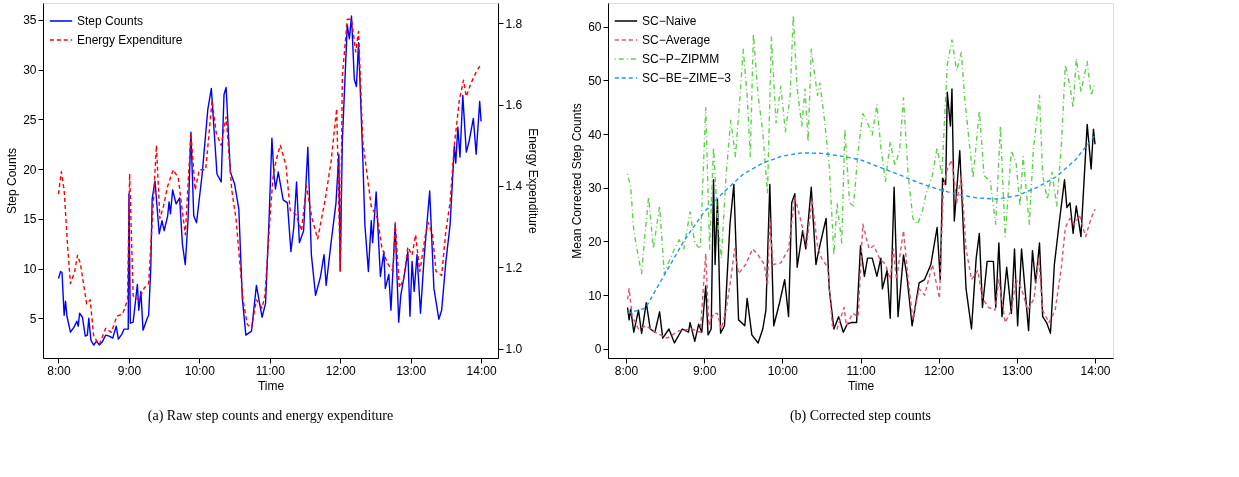 This screenshot has width=1239, height=477. I want to click on y-tick-label: 25, so click(30, 119).